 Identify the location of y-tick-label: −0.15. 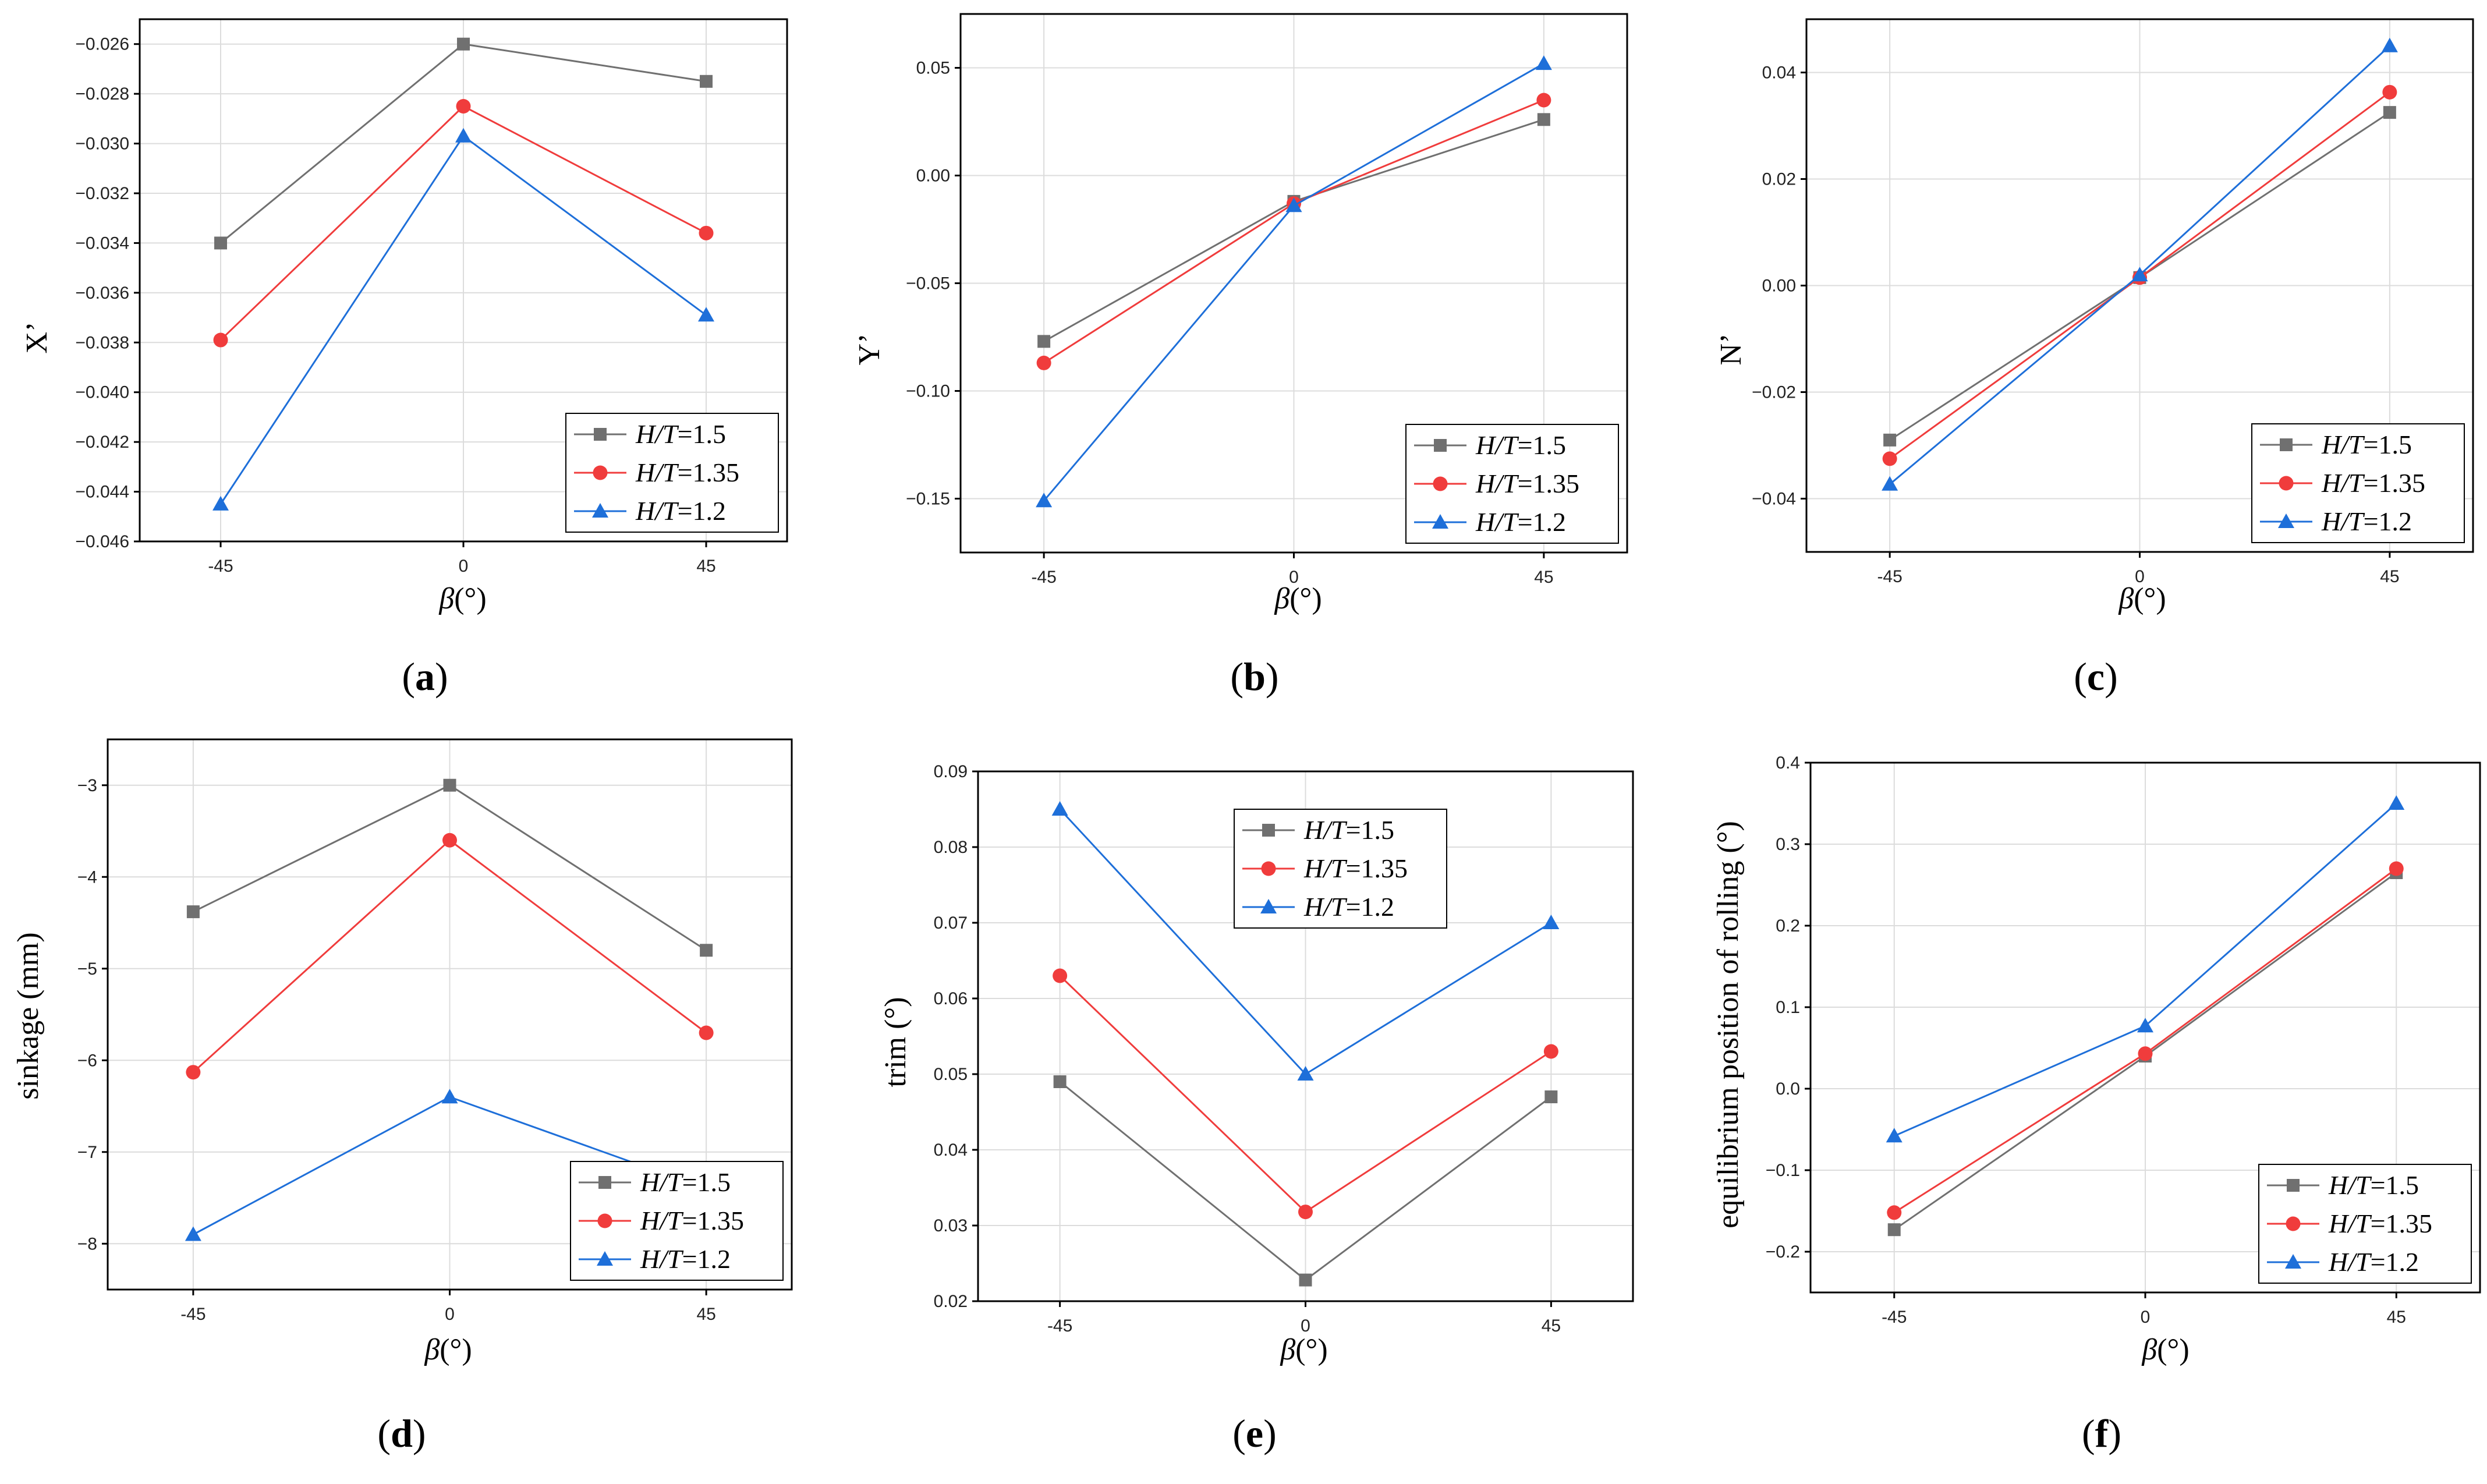
(928, 499).